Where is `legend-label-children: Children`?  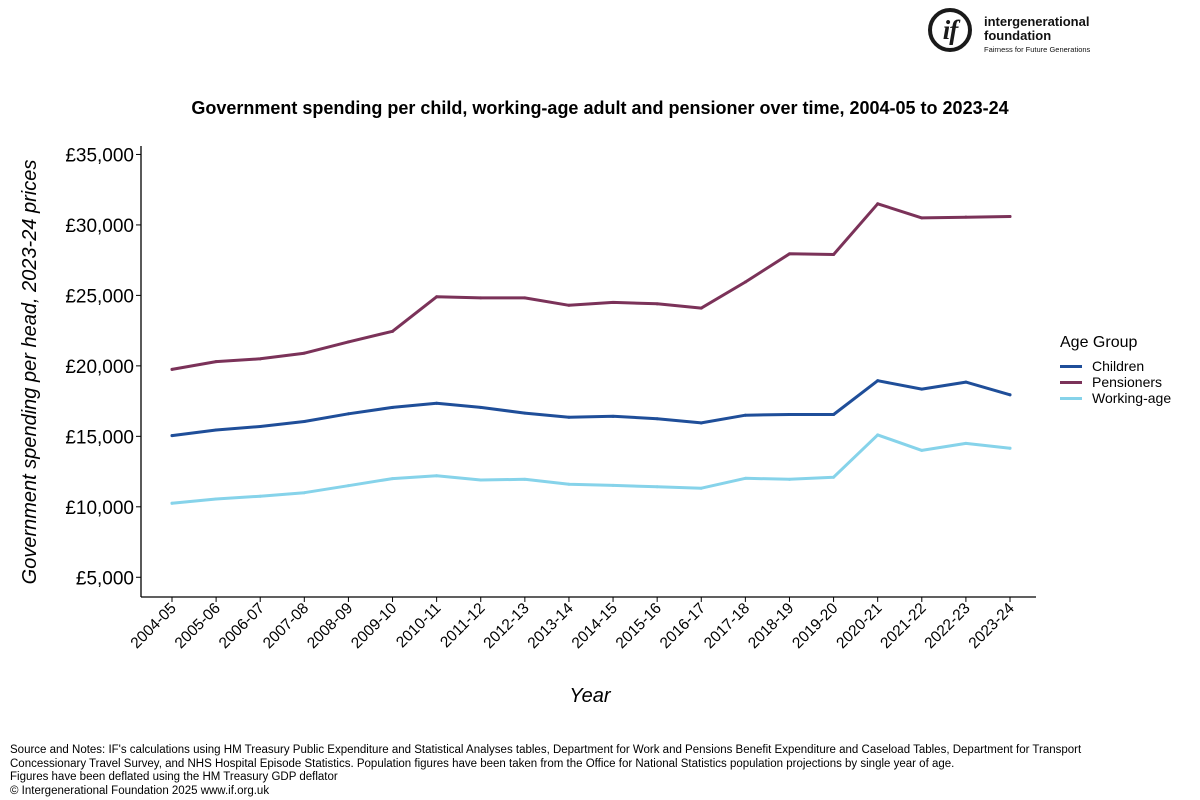
legend-label-children: Children is located at coordinates (1118, 366).